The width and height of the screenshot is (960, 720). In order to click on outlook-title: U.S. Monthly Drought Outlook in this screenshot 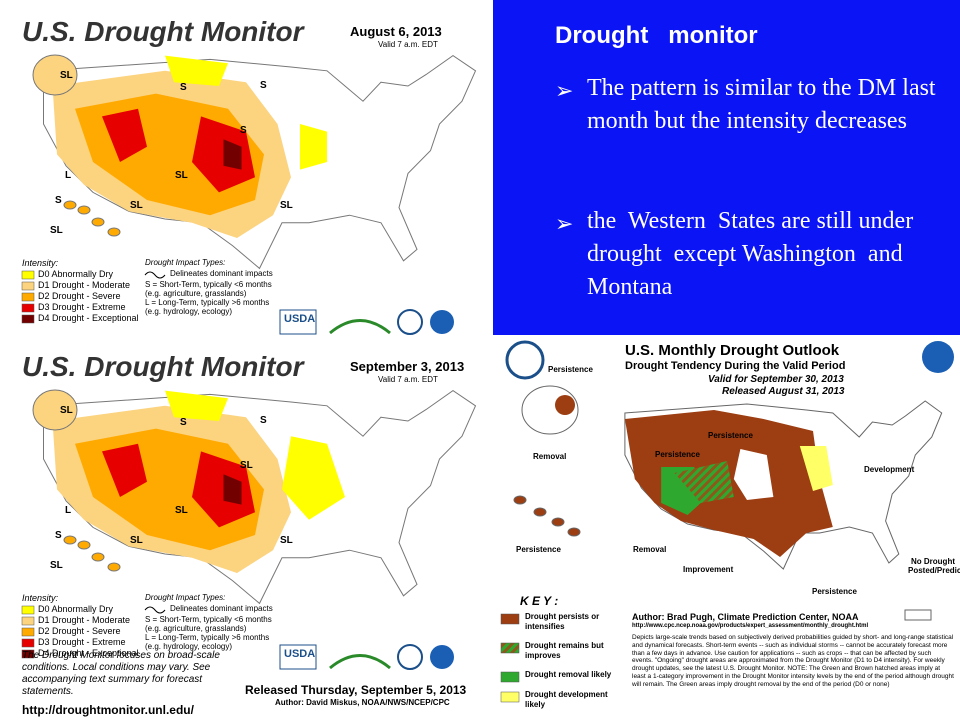, I will do `click(732, 350)`.